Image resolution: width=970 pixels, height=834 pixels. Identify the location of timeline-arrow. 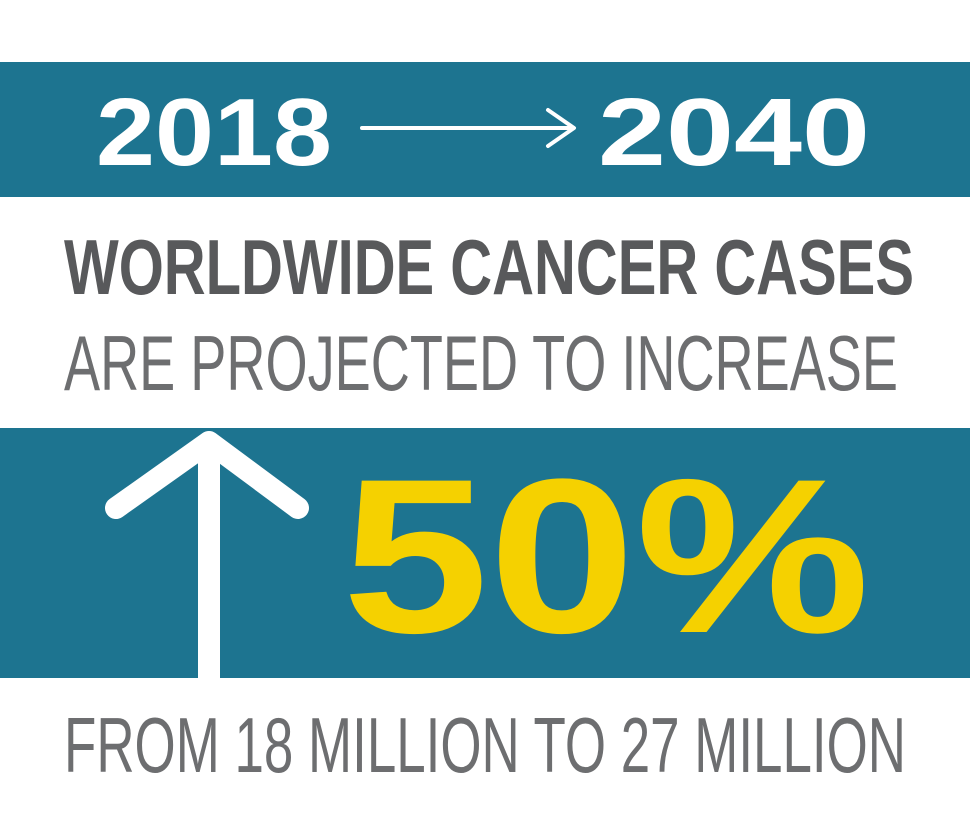
(468, 128).